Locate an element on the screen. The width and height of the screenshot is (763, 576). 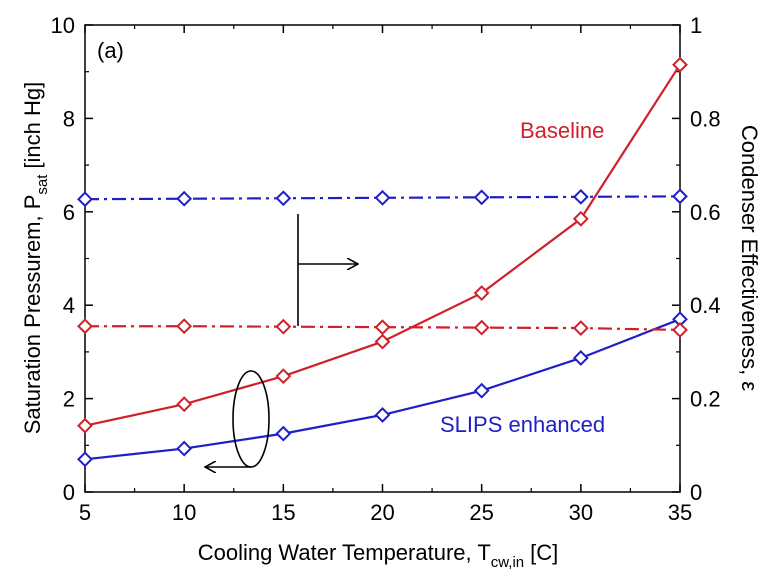
y-right-tick-label: 0.8 is located at coordinates (705, 118).